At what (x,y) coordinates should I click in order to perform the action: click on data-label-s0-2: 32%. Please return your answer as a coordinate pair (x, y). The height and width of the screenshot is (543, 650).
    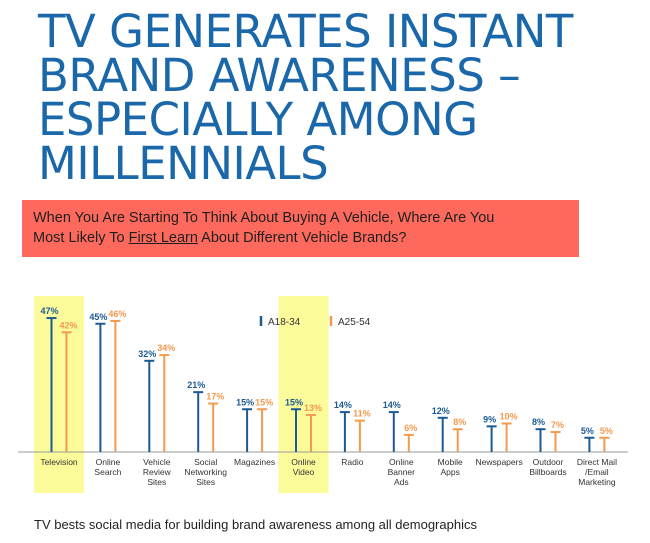
    Looking at the image, I should click on (147, 354).